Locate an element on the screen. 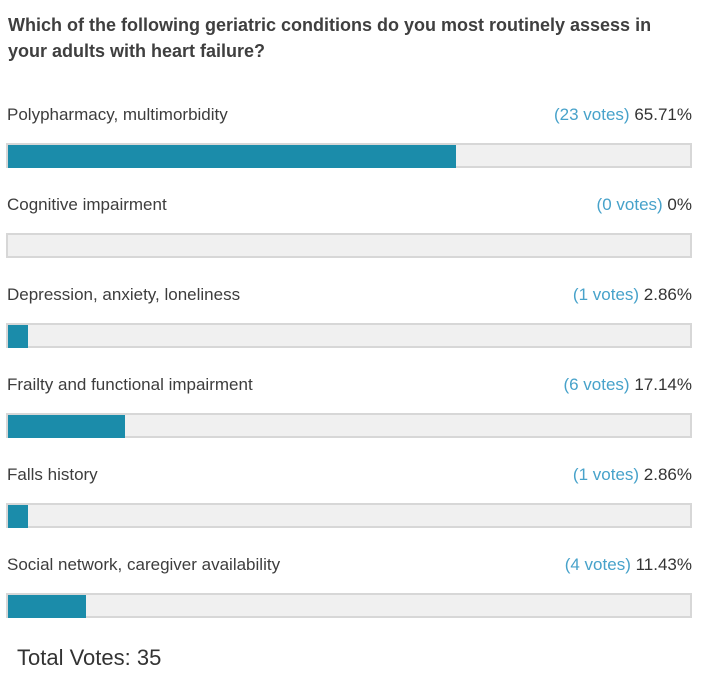 This screenshot has height=700, width=715. option-percent: 0% is located at coordinates (679, 204).